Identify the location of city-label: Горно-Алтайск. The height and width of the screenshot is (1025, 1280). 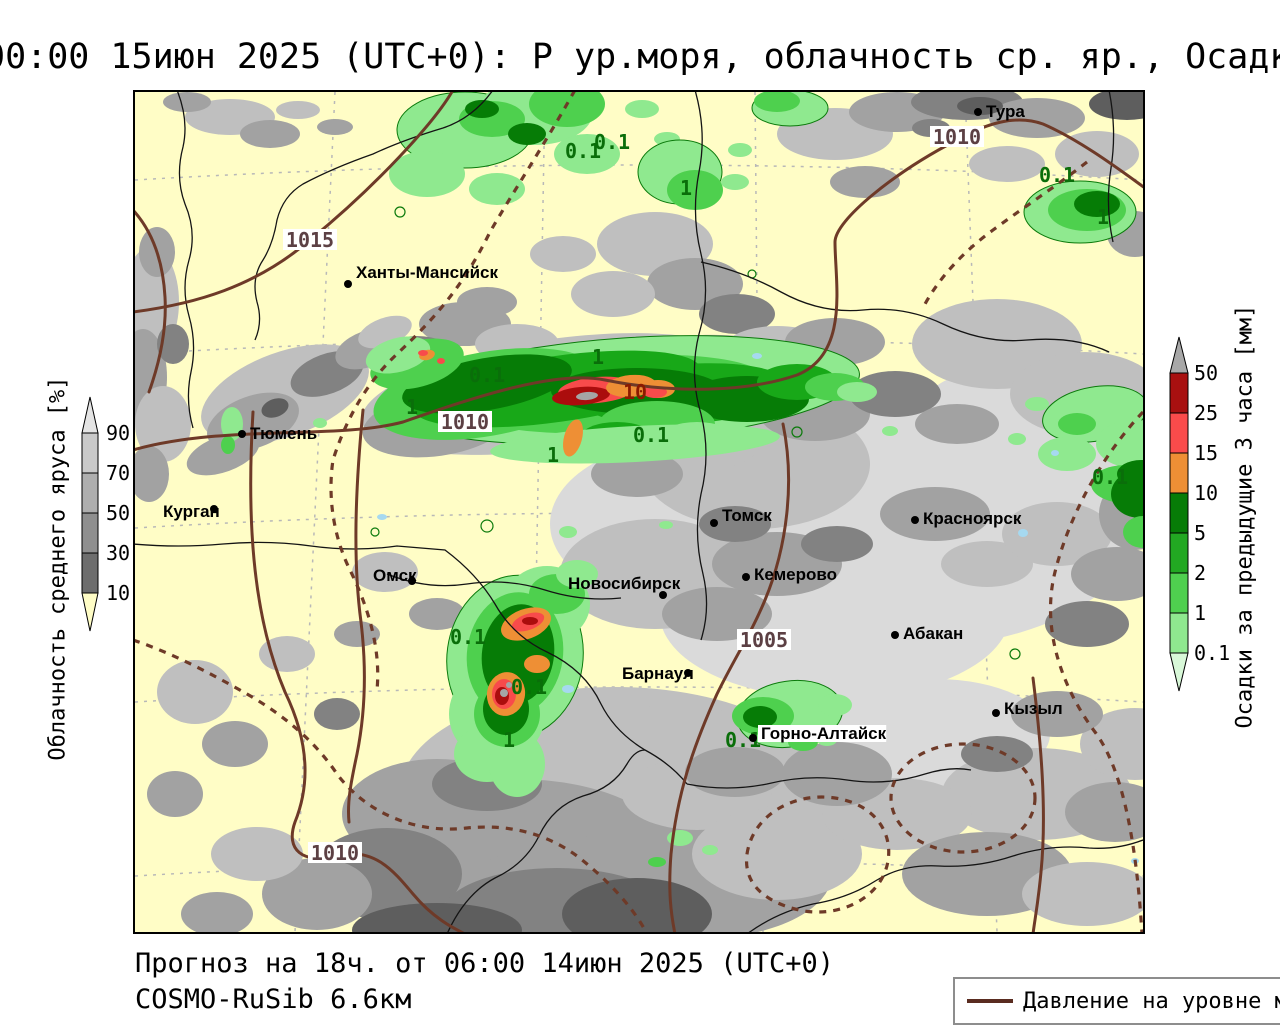
(824, 733).